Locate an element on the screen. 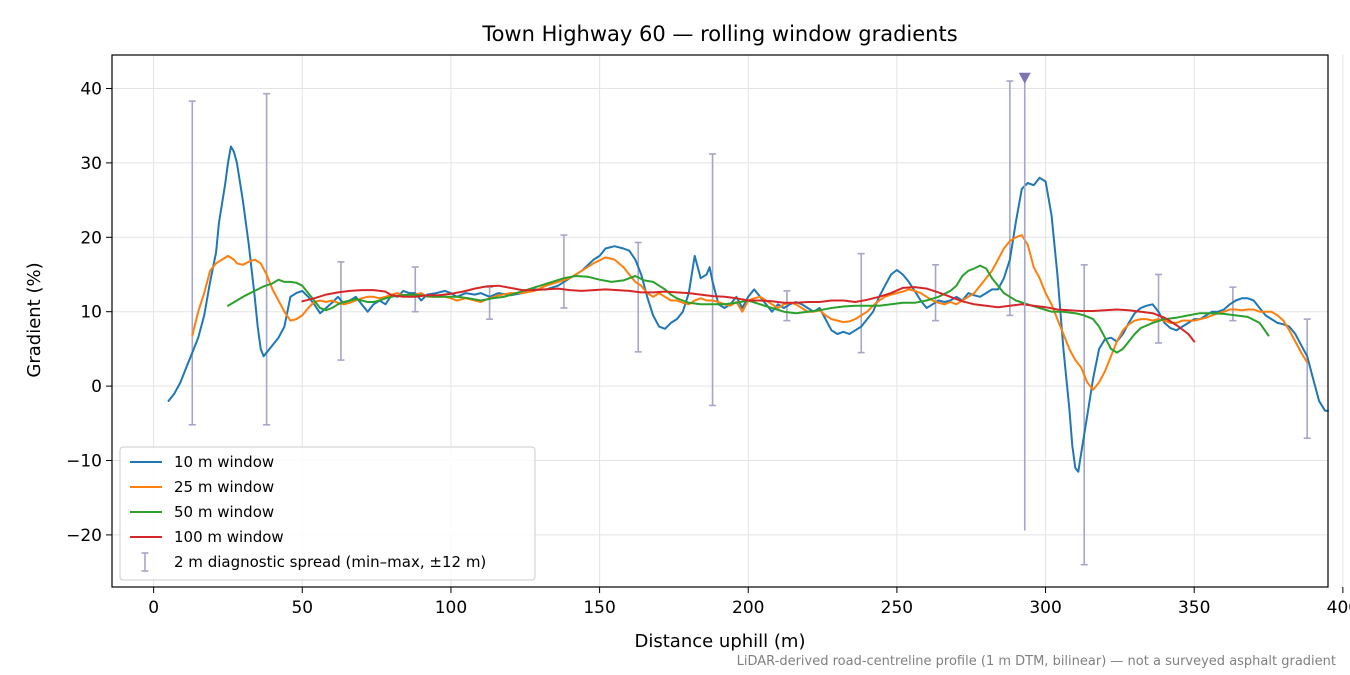 The height and width of the screenshot is (675, 1350). legend-label-1: 10 m window is located at coordinates (224, 462).